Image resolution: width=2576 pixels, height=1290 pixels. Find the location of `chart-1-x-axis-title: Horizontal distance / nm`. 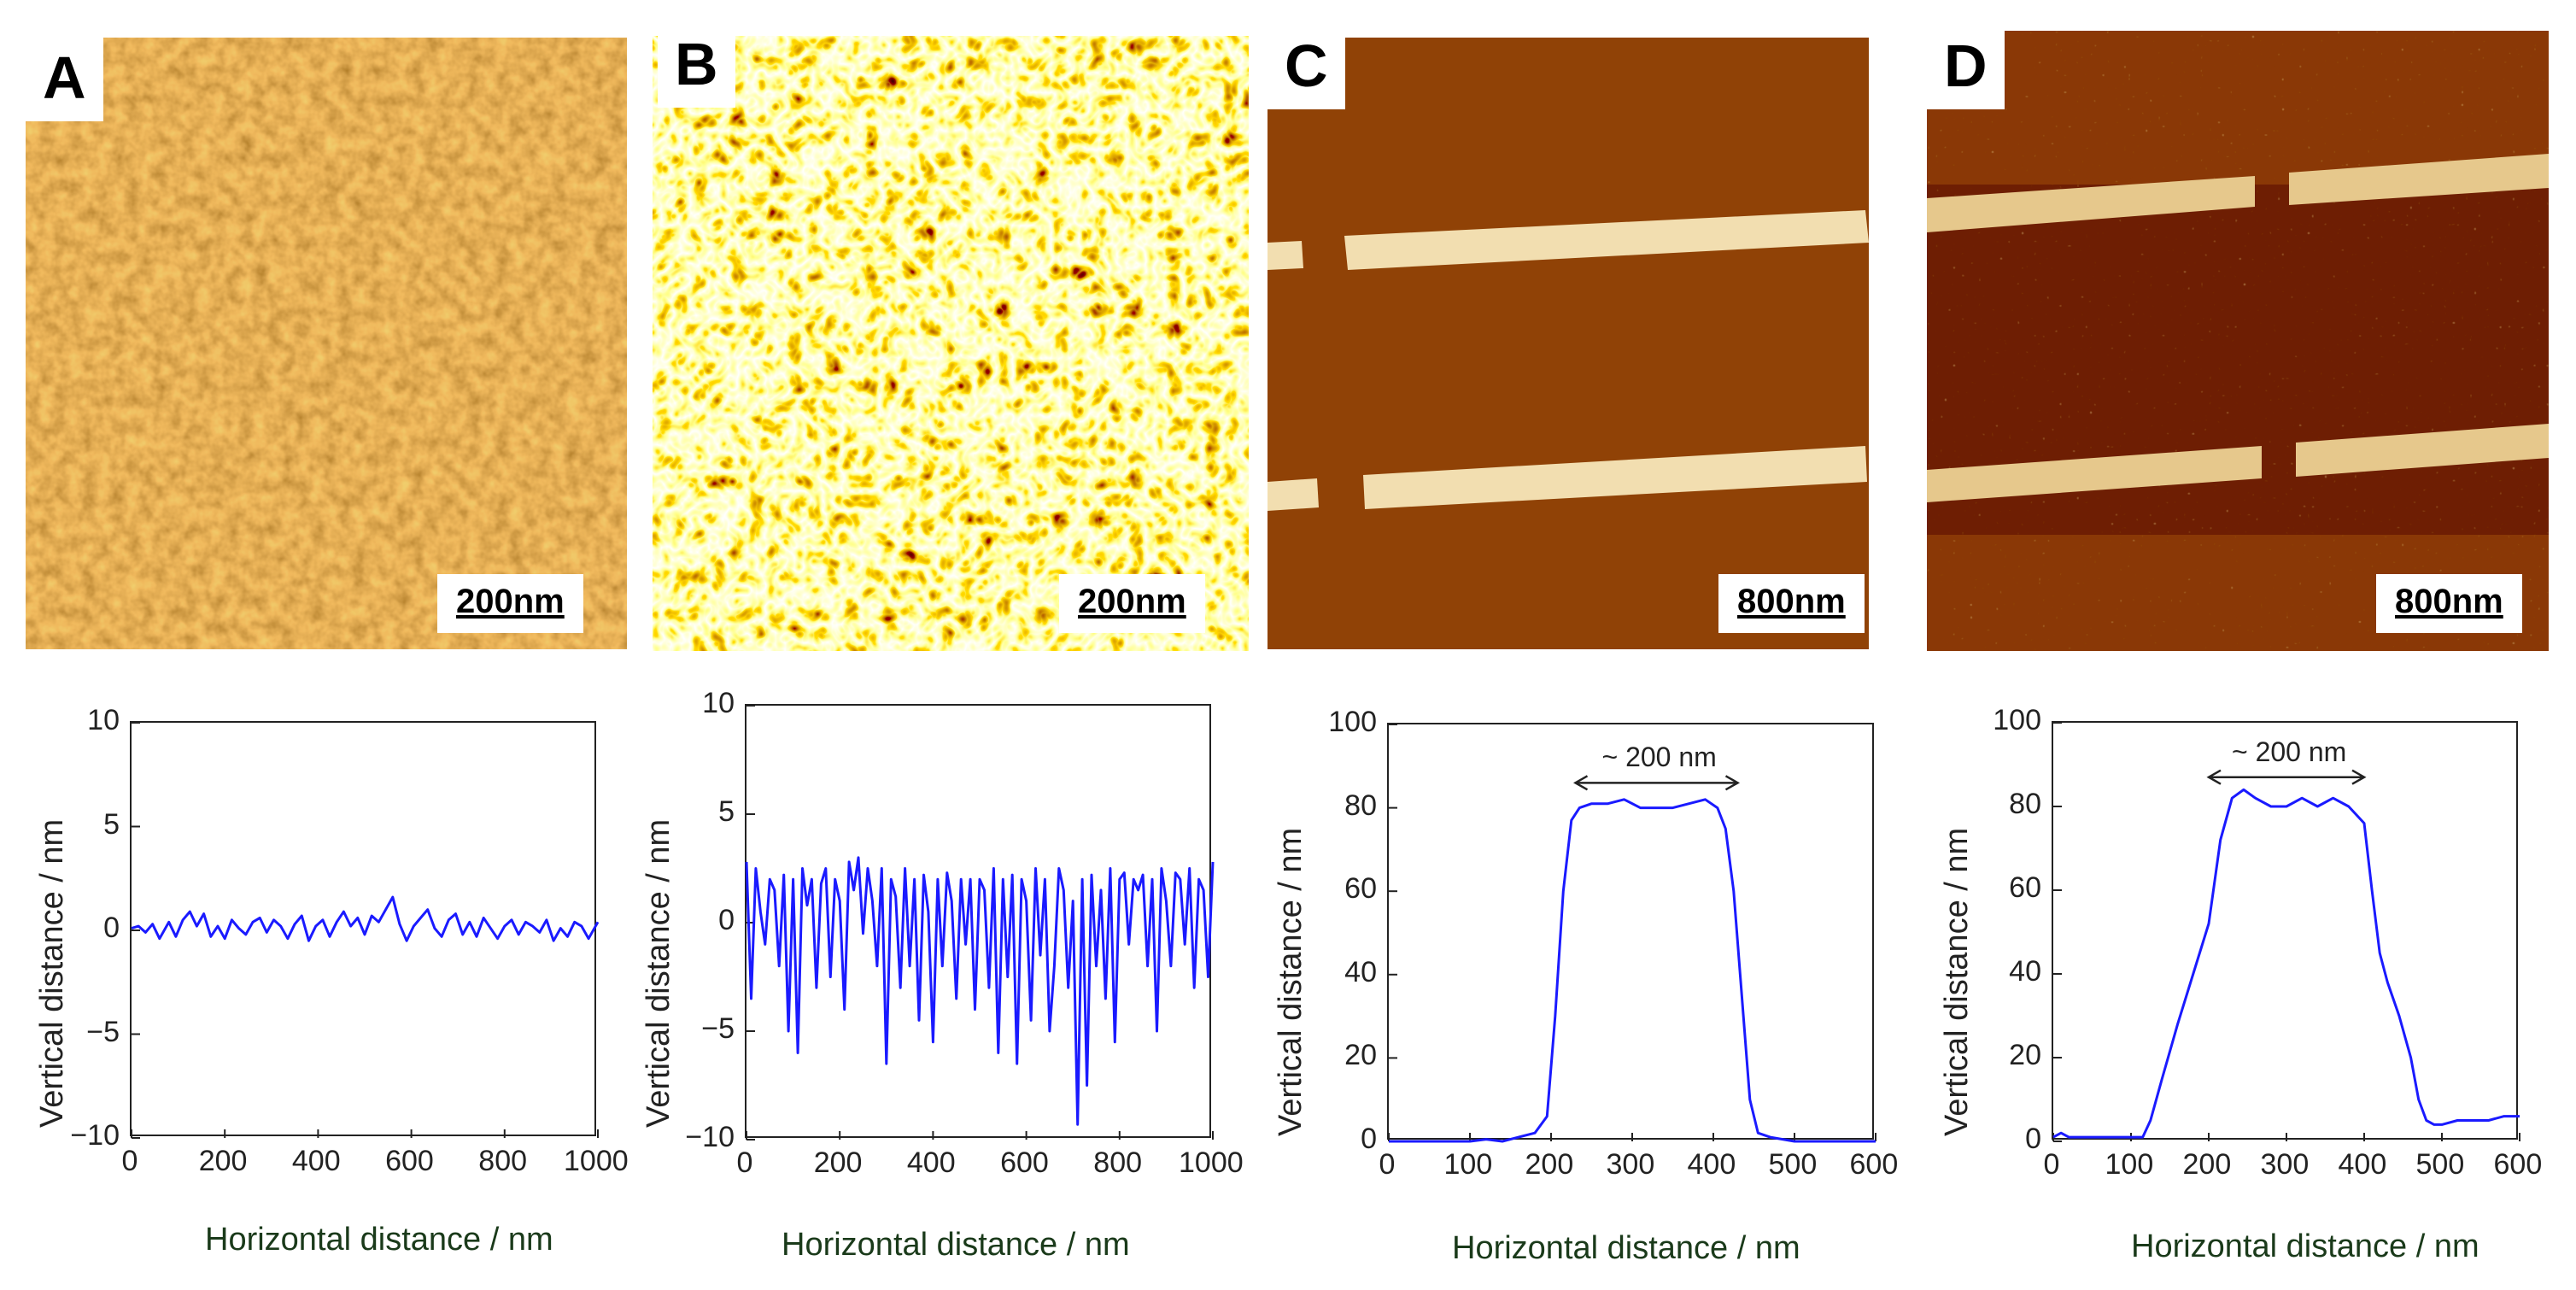

chart-1-x-axis-title: Horizontal distance / nm is located at coordinates (956, 1245).